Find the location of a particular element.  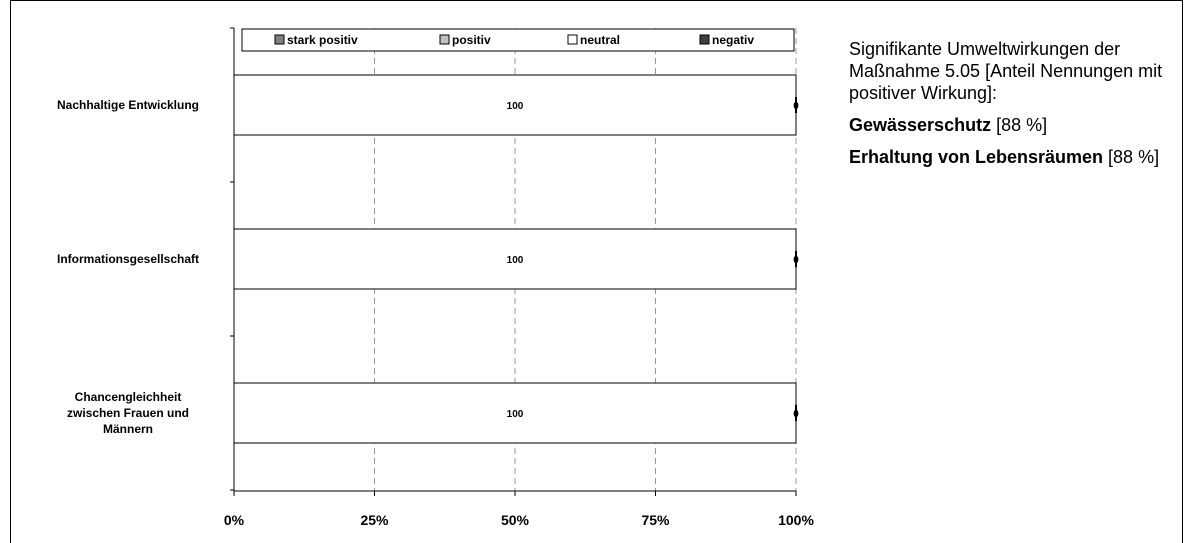

bar-1-neutral is located at coordinates (515, 105).